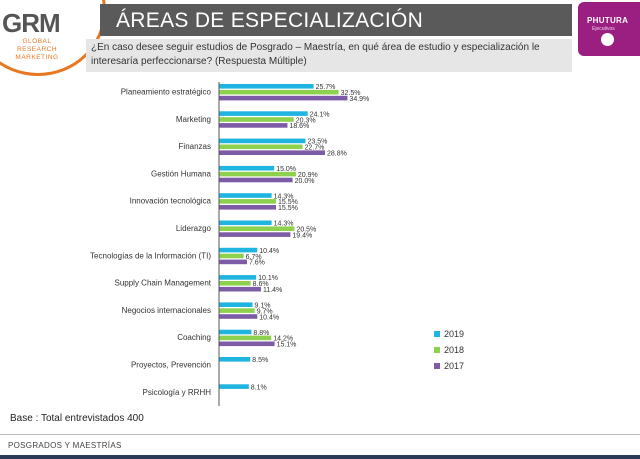 Image resolution: width=640 pixels, height=459 pixels. What do you see at coordinates (254, 257) in the screenshot?
I see `data-label: 6.7%` at bounding box center [254, 257].